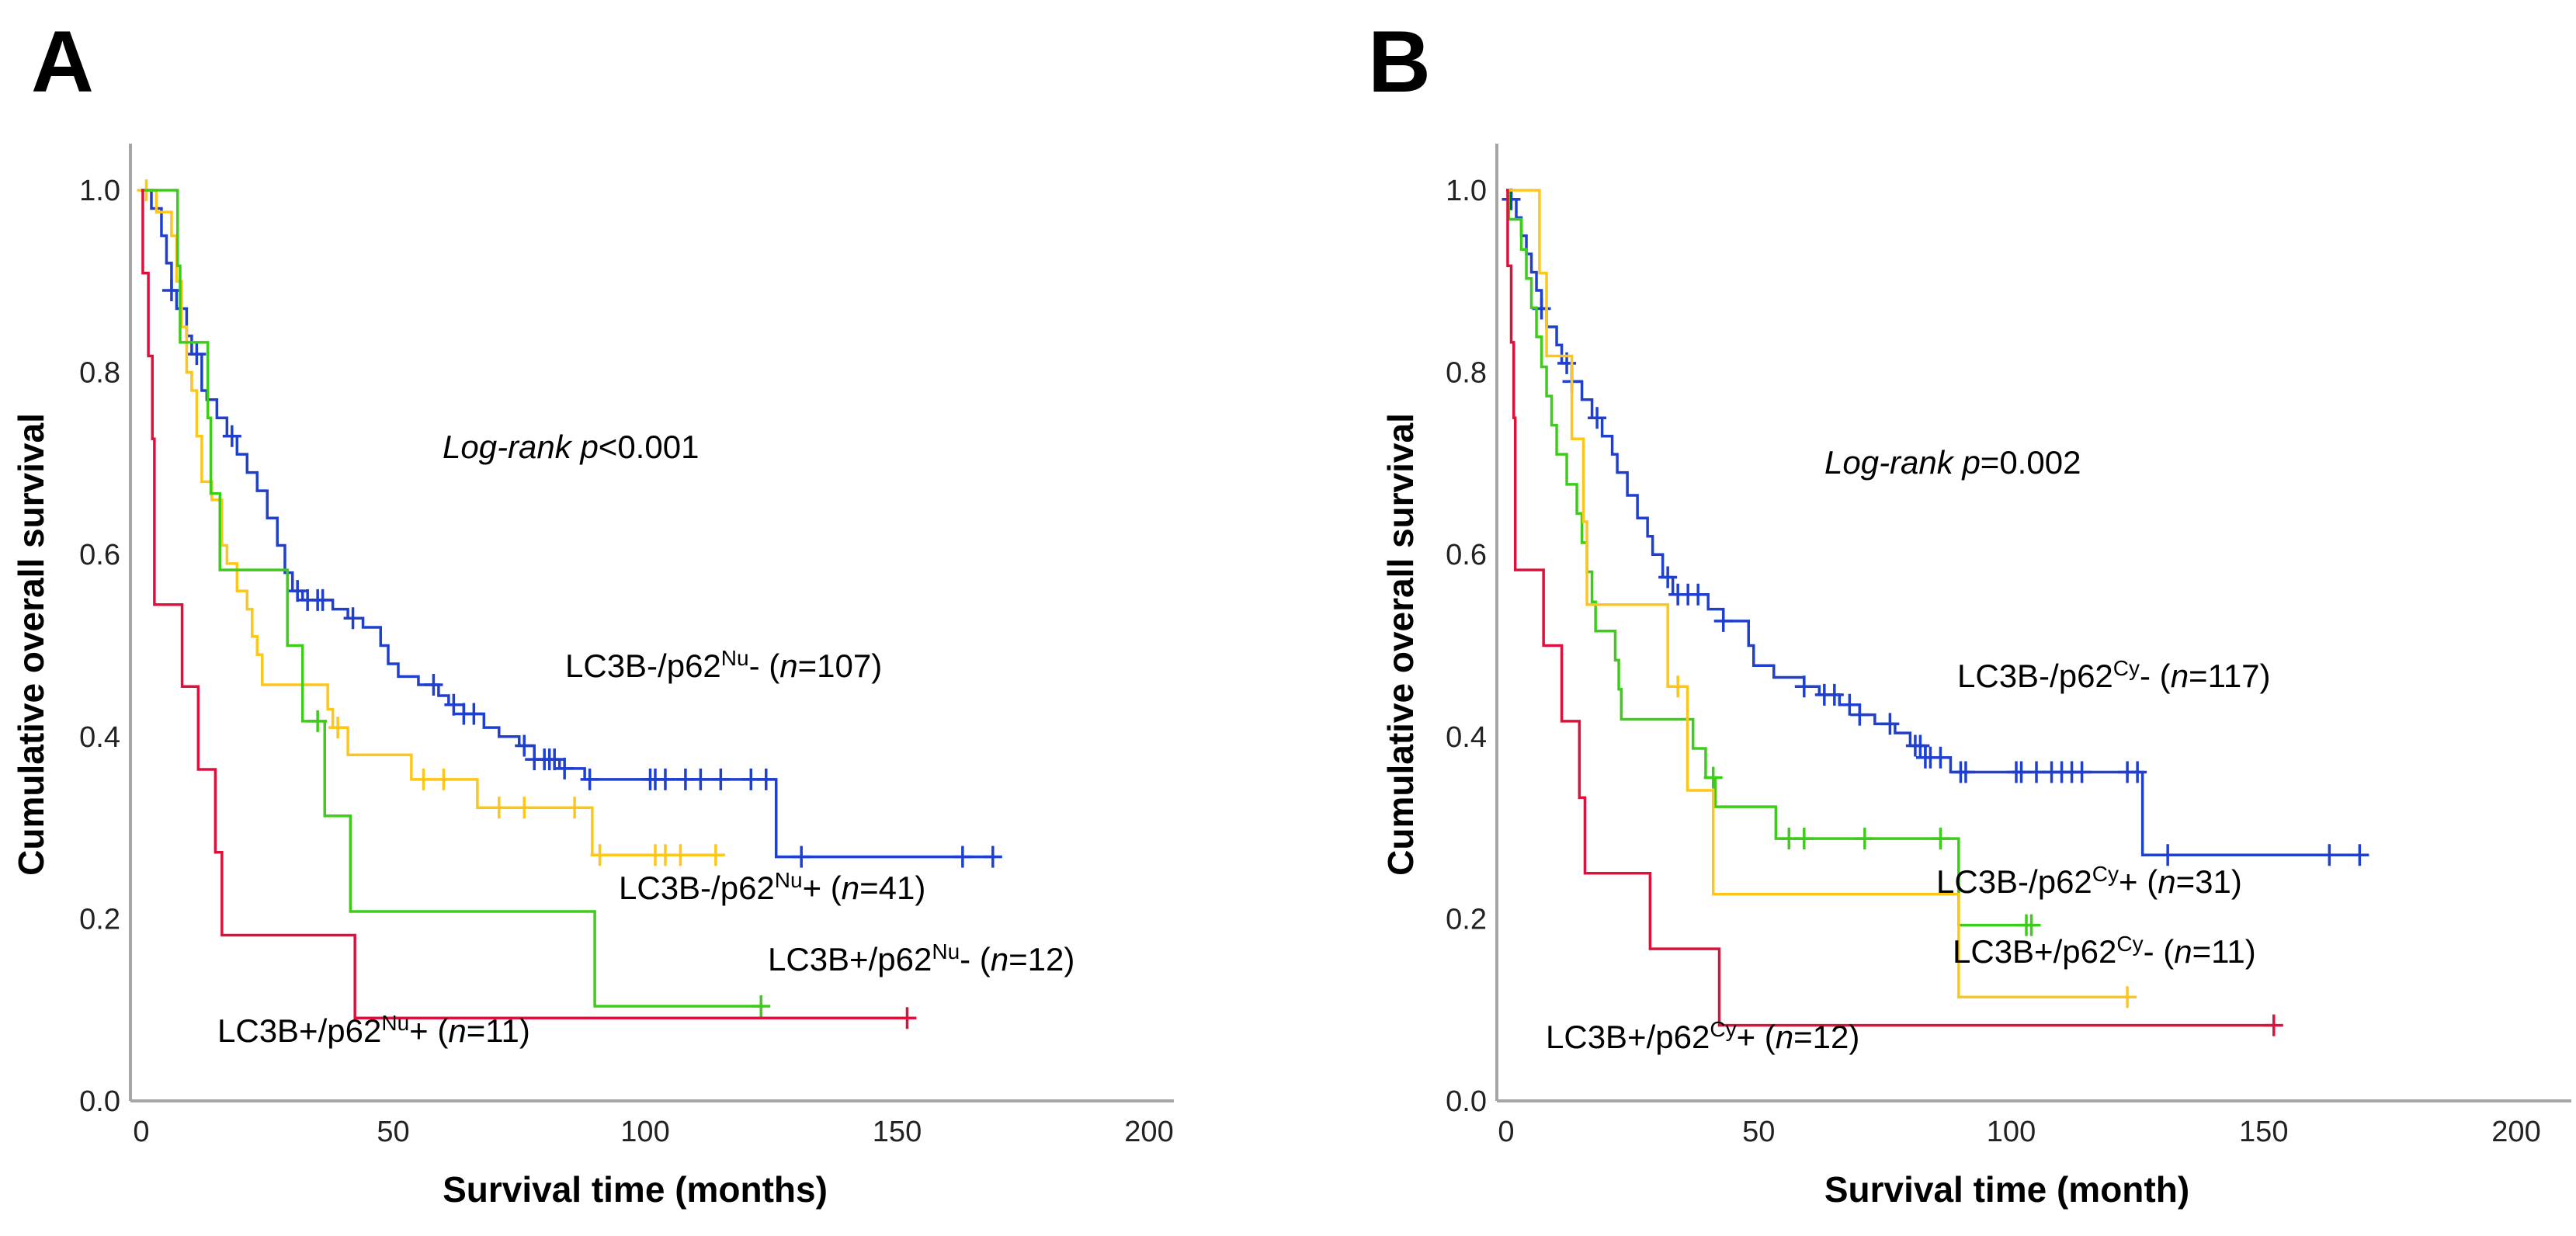 The image size is (2576, 1236). I want to click on label-n-value: =12), so click(1041, 959).